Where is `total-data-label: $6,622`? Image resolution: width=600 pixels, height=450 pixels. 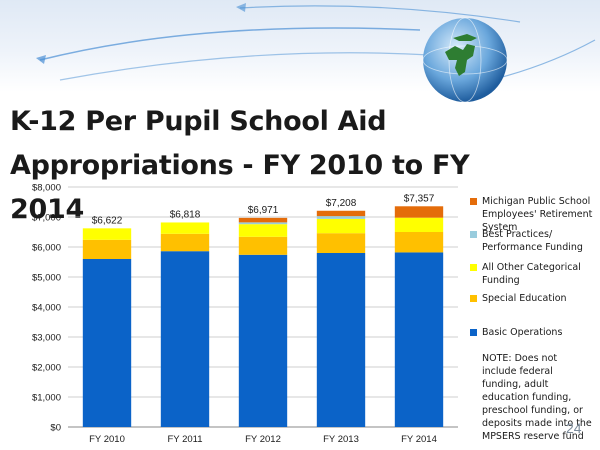 total-data-label: $6,622 is located at coordinates (107, 220).